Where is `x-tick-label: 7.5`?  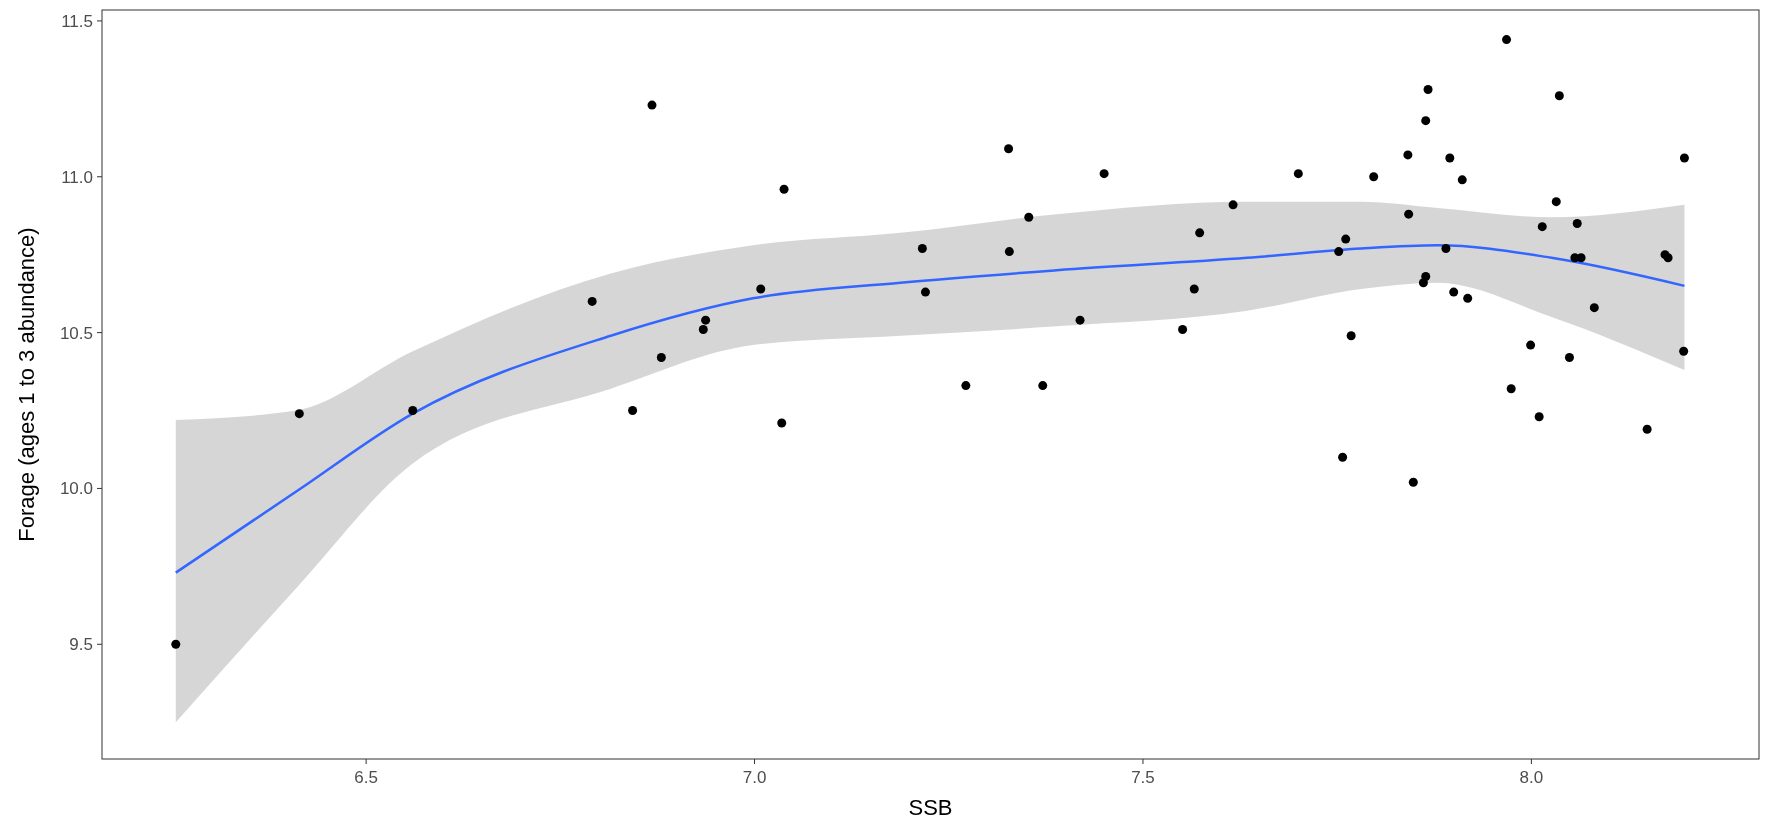 x-tick-label: 7.5 is located at coordinates (1143, 777).